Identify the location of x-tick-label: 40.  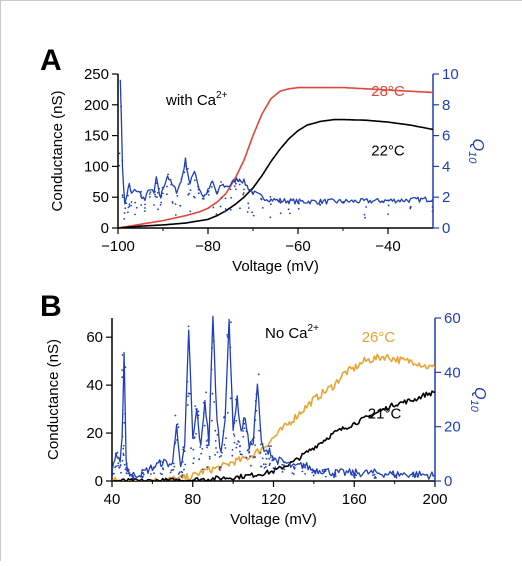
(112, 499).